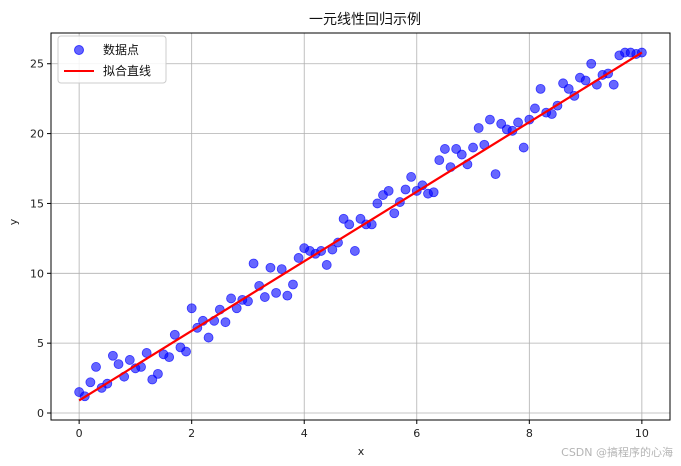 Image resolution: width=681 pixels, height=466 pixels. Describe the element at coordinates (121, 49) in the screenshot. I see `legend-label-scatter: 数据点` at that location.